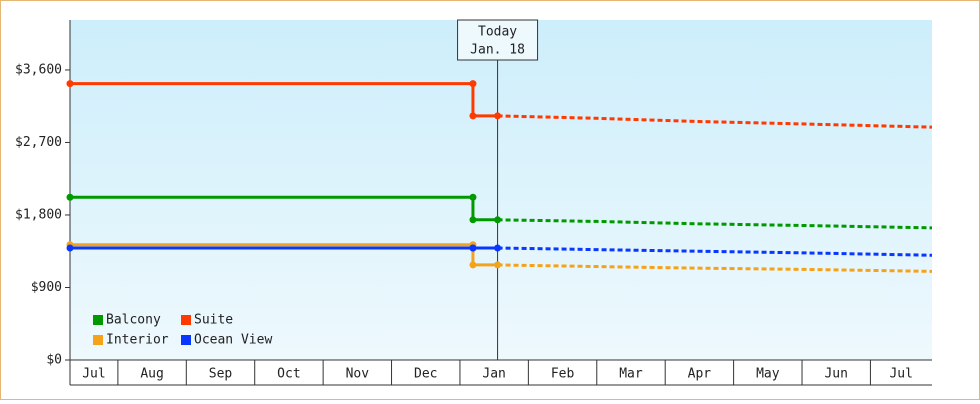 This screenshot has width=980, height=404. What do you see at coordinates (133, 320) in the screenshot?
I see `legend-label: Balcony` at bounding box center [133, 320].